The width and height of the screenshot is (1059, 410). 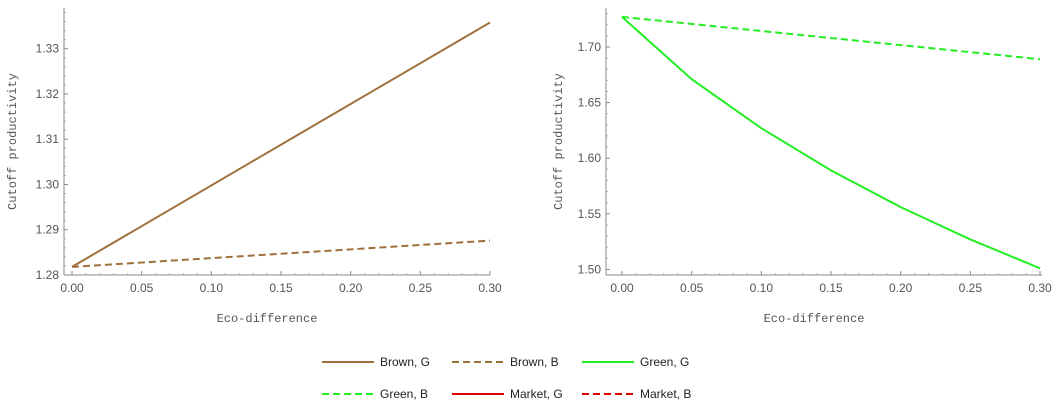 What do you see at coordinates (590, 269) in the screenshot?
I see `y-tick-label: 1.50` at bounding box center [590, 269].